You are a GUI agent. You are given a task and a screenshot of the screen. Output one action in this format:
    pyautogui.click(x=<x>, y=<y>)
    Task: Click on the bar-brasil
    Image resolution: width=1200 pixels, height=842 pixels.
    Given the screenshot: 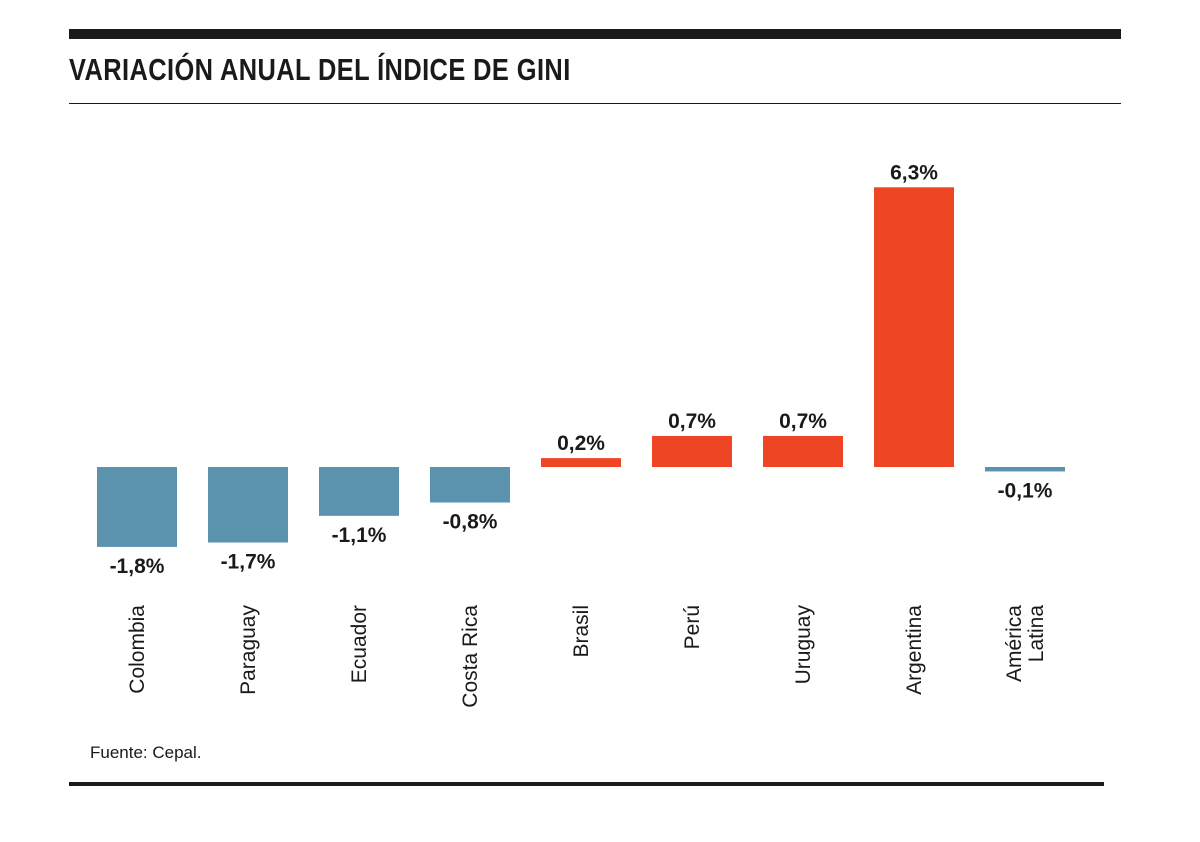 What is the action you would take?
    pyautogui.click(x=581, y=462)
    